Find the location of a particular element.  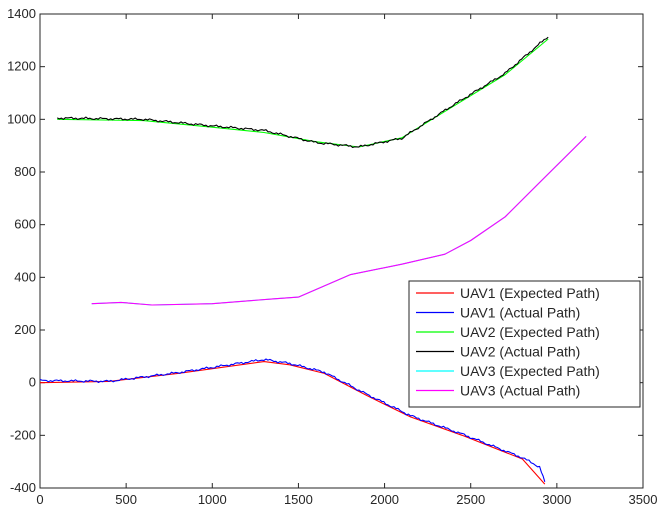

legend-label: UAV2 (Actual Path) is located at coordinates (520, 352).